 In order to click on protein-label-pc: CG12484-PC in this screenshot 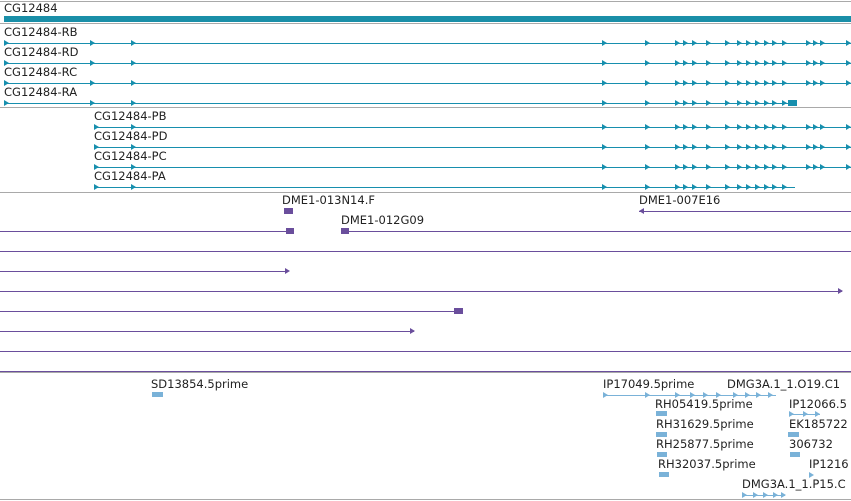, I will do `click(130, 156)`.